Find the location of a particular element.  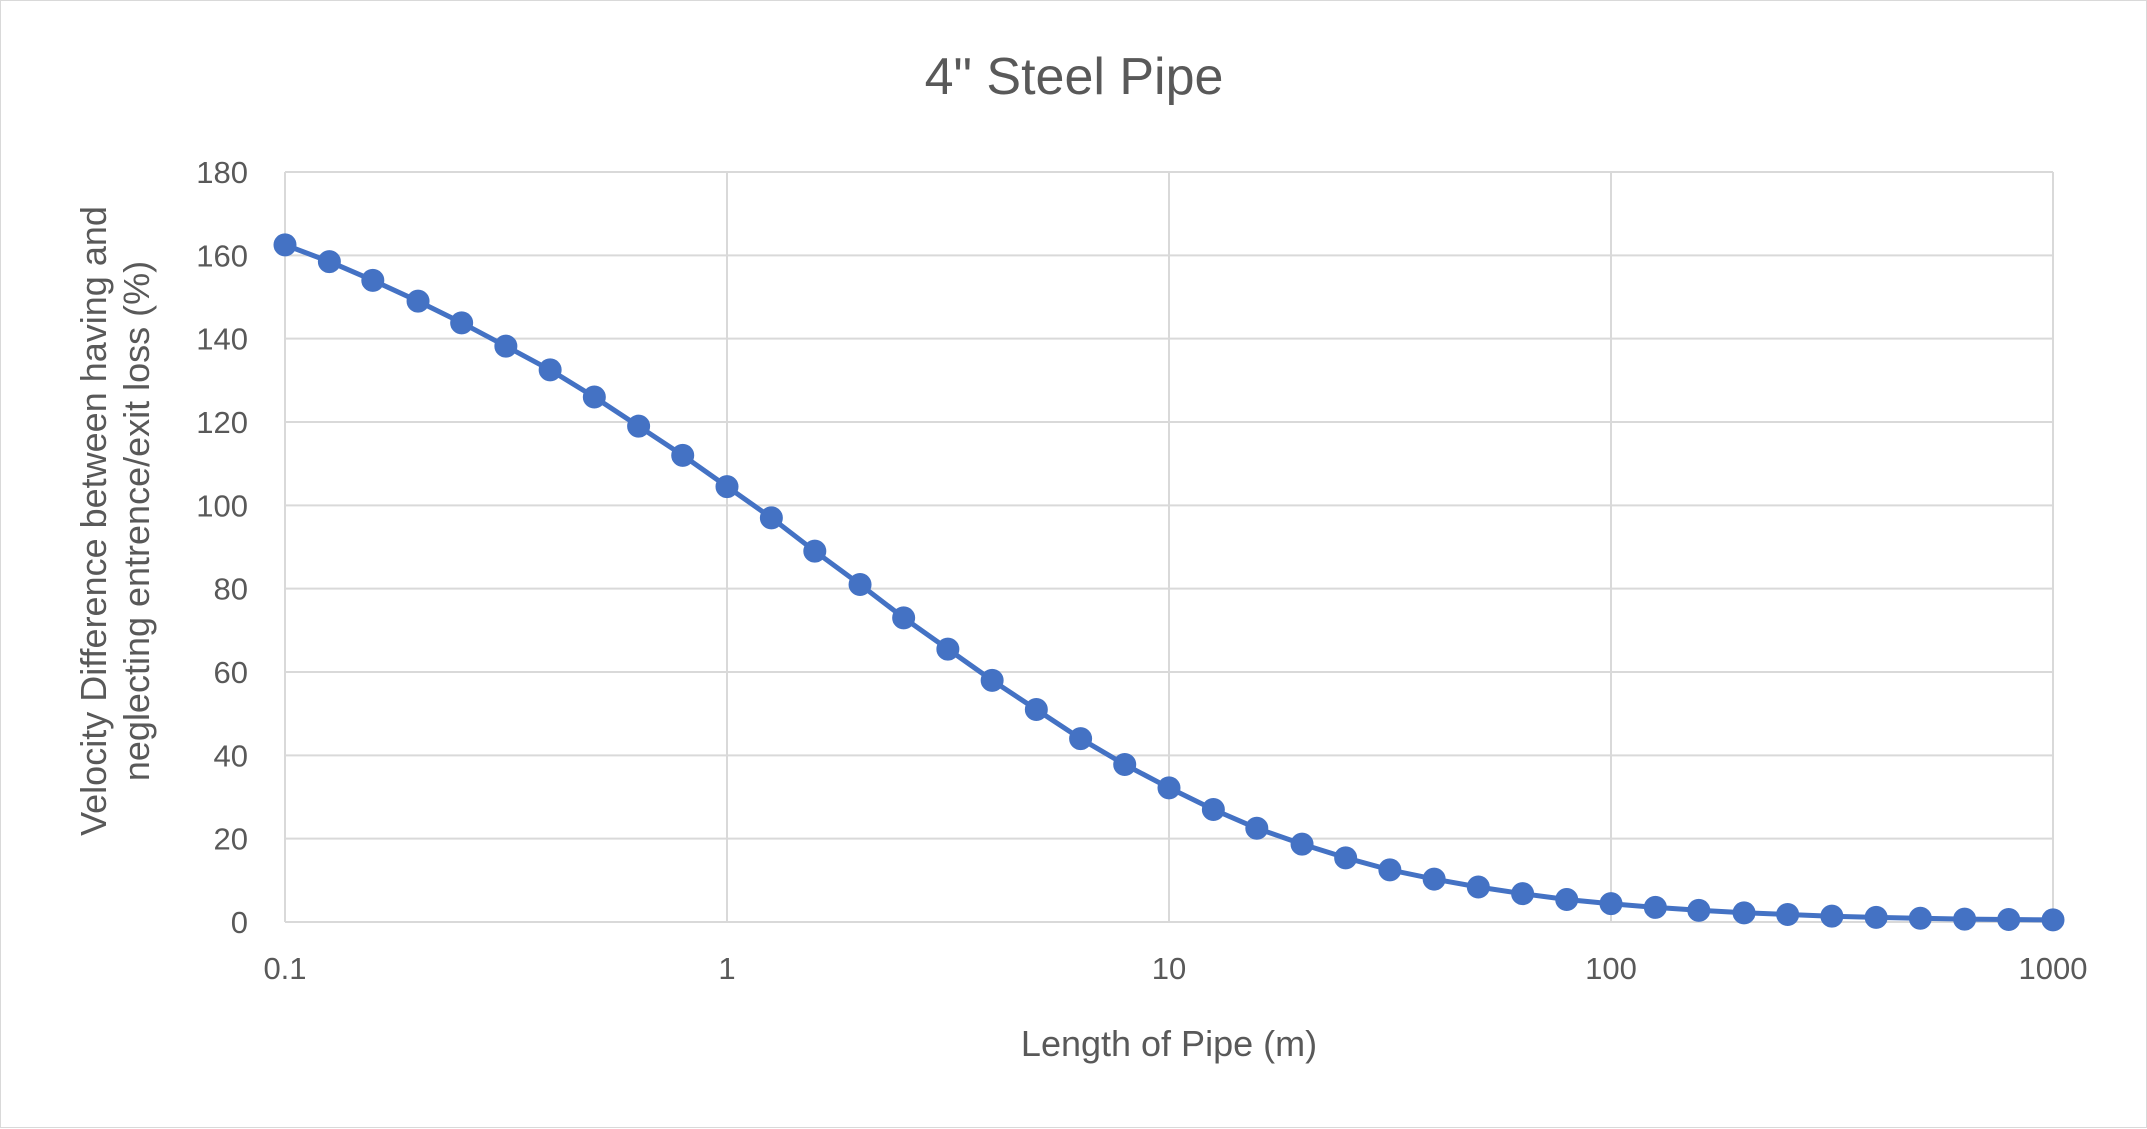

x-tick-label: 10 is located at coordinates (1169, 968).